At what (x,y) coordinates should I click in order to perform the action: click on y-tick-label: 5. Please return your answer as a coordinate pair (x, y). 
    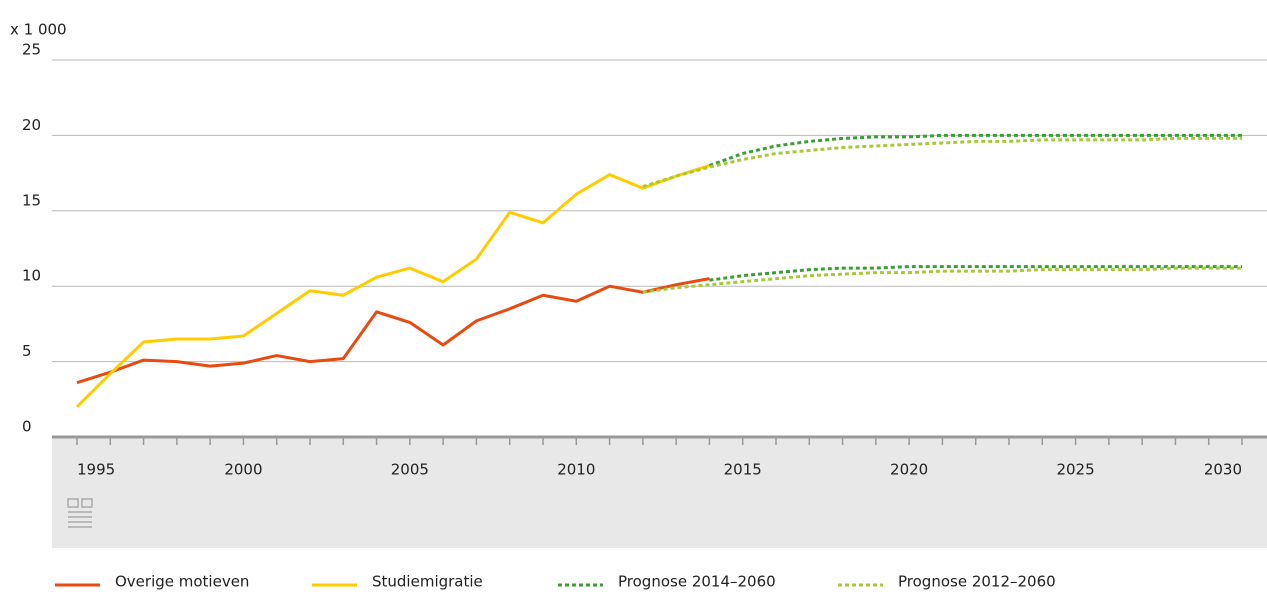
    Looking at the image, I should click on (27, 351).